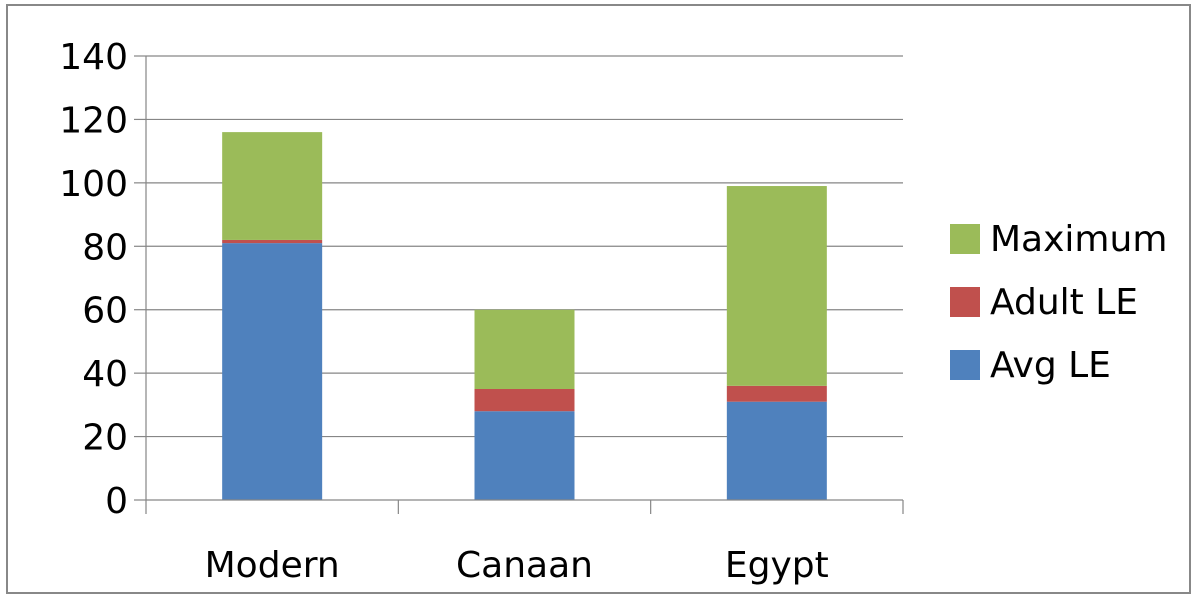 The image size is (1199, 598). What do you see at coordinates (105, 374) in the screenshot?
I see `y-tick-label: 40` at bounding box center [105, 374].